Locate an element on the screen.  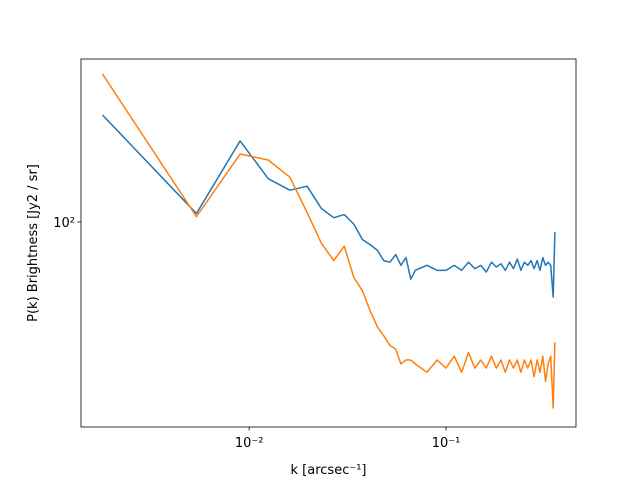
x-tick-label: 10⁻¹ is located at coordinates (446, 443).